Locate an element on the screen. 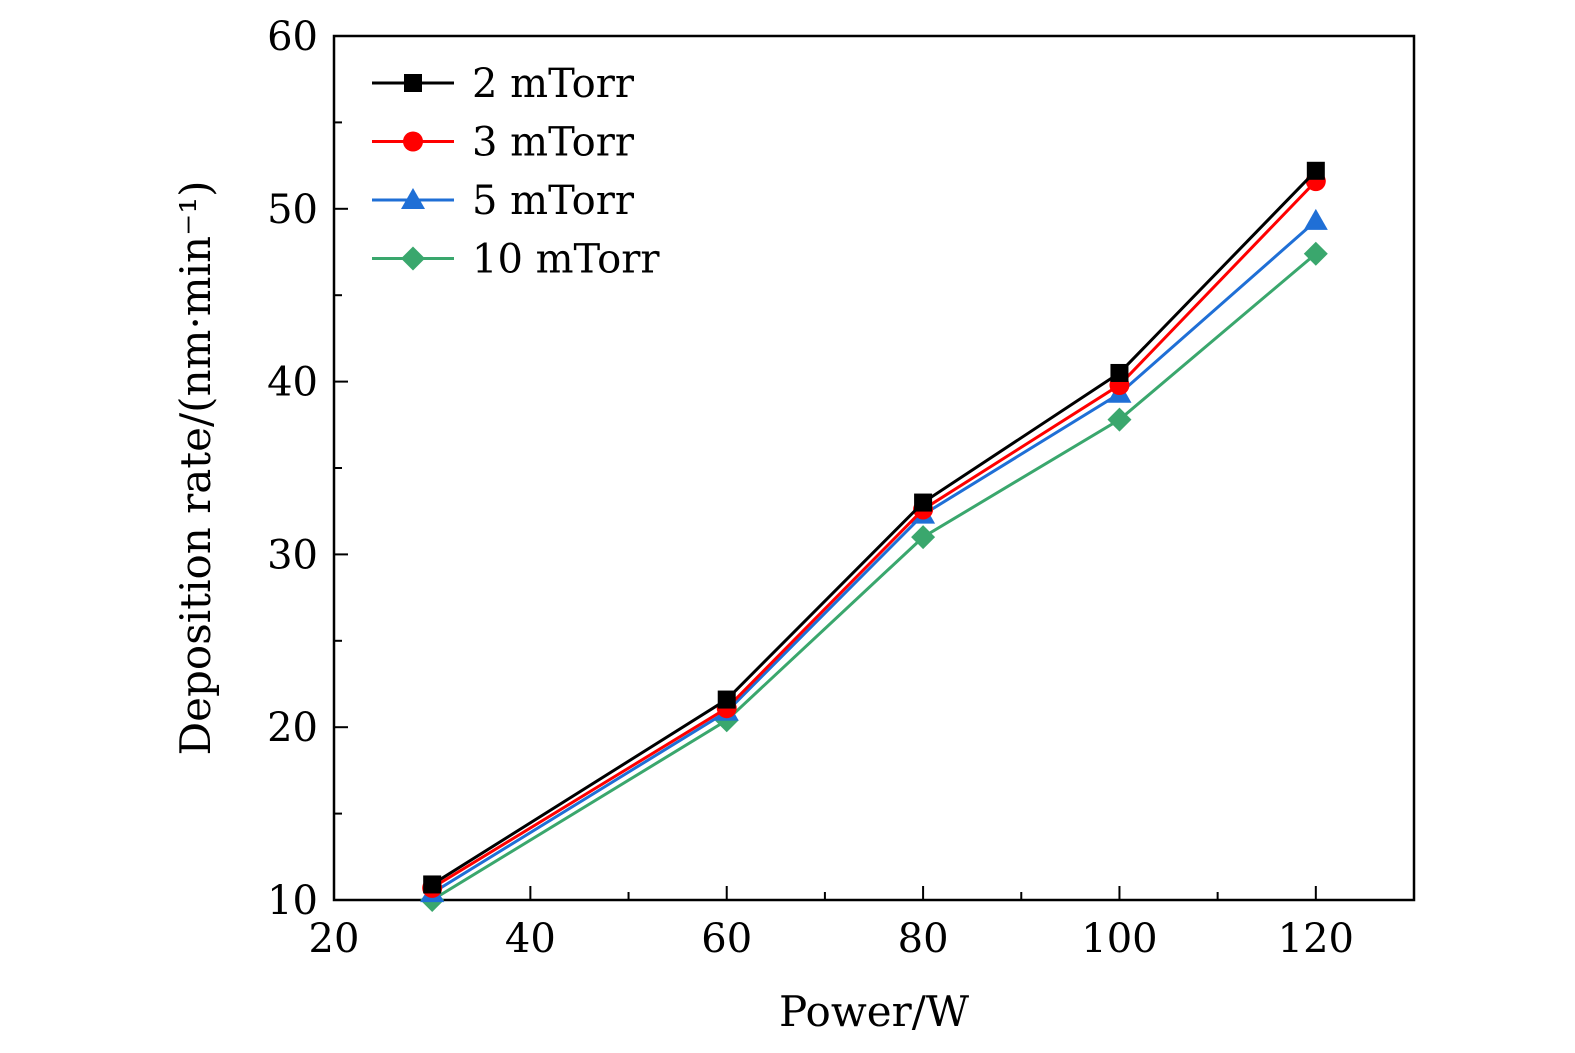 The image size is (1575, 1053). x-tick-label: 60 is located at coordinates (726, 939).